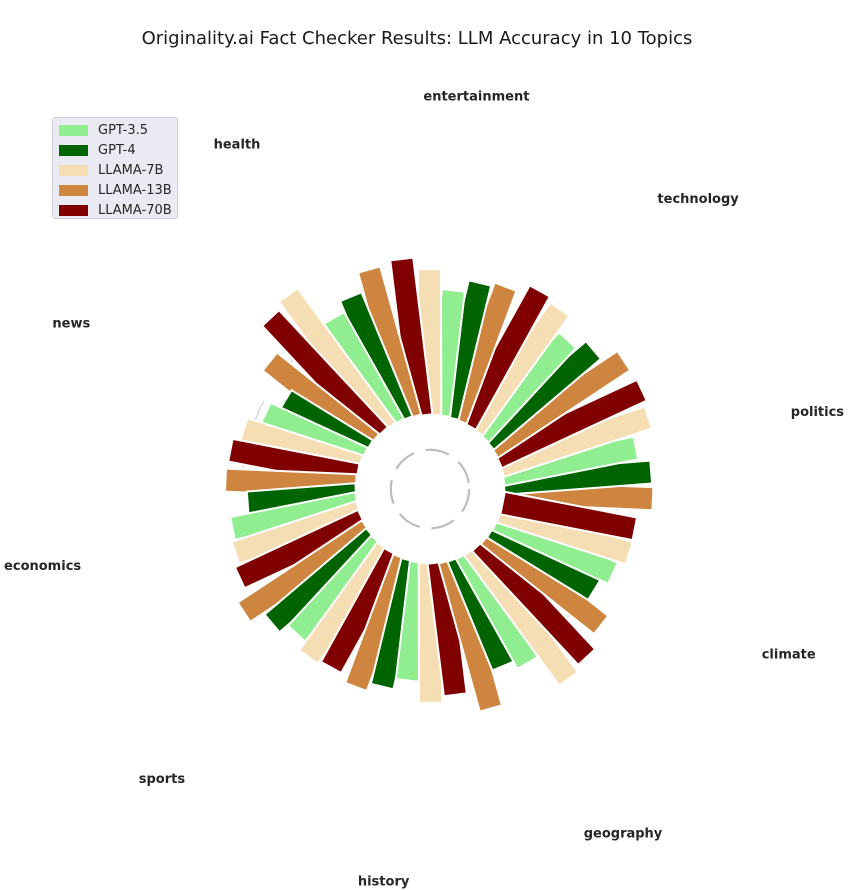  Describe the element at coordinates (476, 97) in the screenshot. I see `category-label-entertainment: entertainment` at that location.